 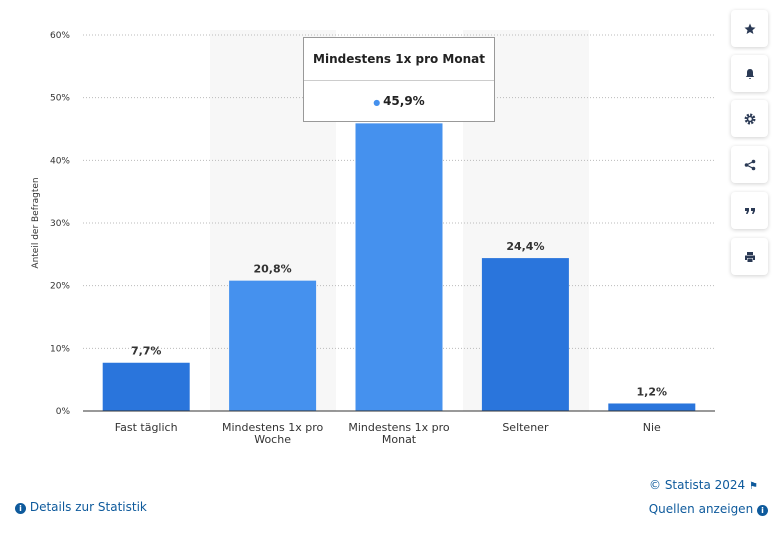 I want to click on sources-link: Quellen anzeigen i, so click(x=708, y=509).